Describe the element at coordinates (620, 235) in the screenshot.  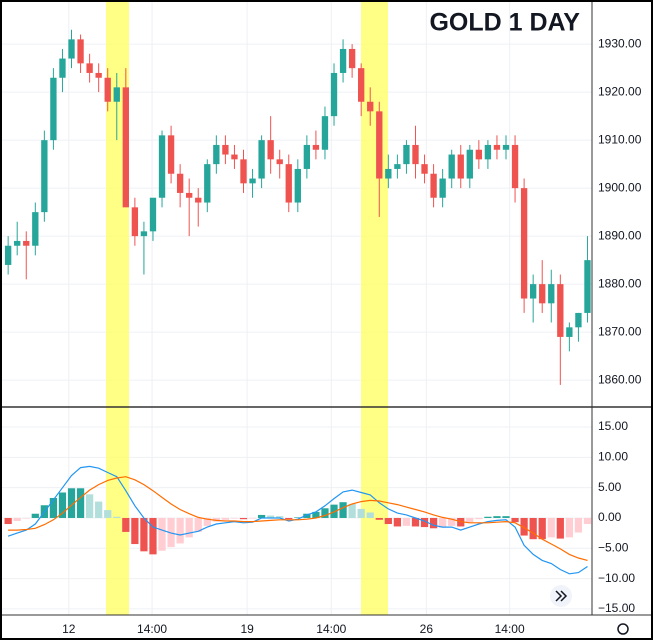
I see `y-tick-label: 1890.00` at that location.